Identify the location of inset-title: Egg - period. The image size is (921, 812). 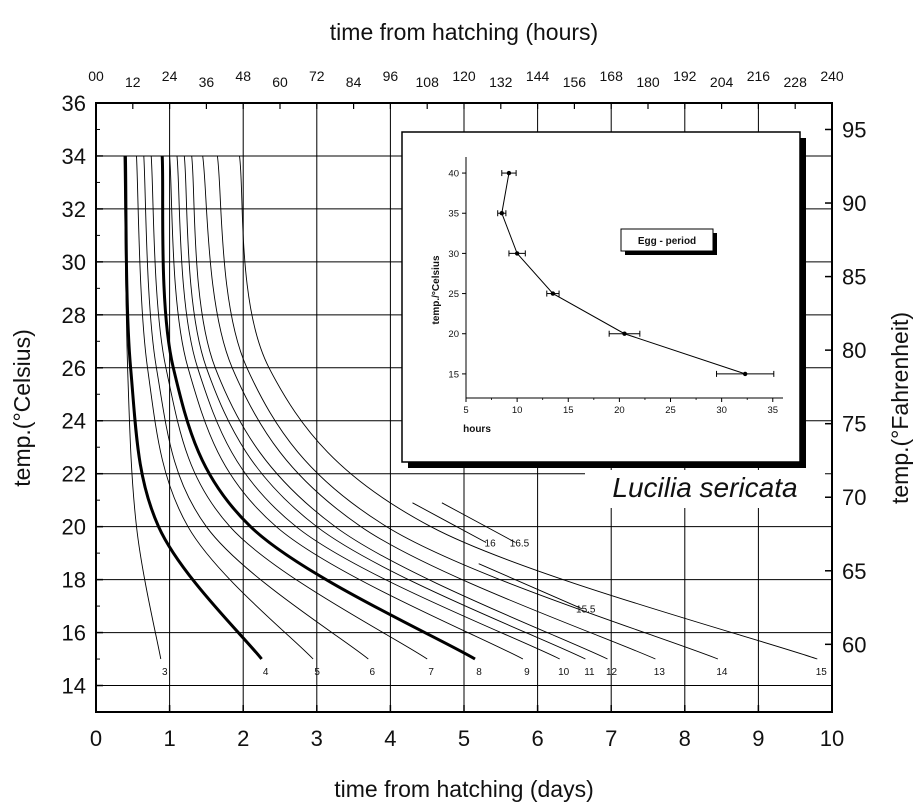
(667, 241).